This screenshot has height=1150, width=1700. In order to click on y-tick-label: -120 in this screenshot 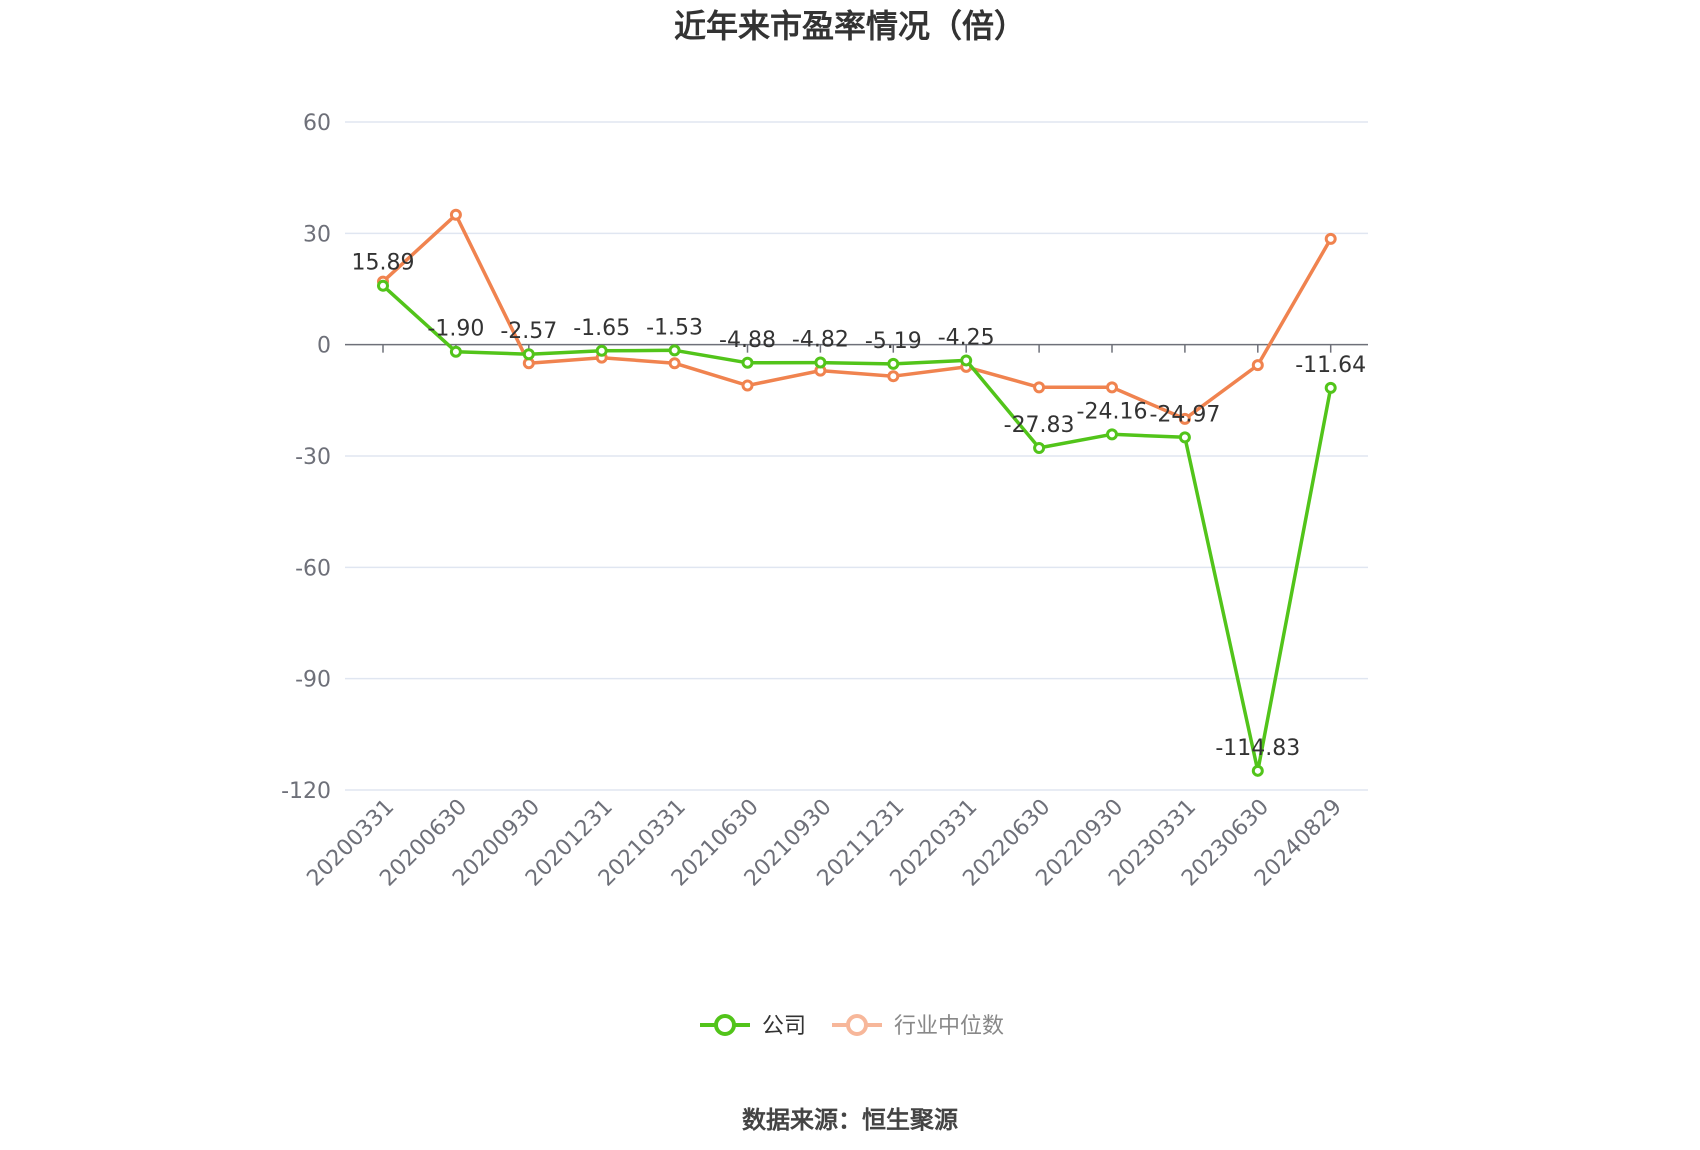, I will do `click(306, 791)`.